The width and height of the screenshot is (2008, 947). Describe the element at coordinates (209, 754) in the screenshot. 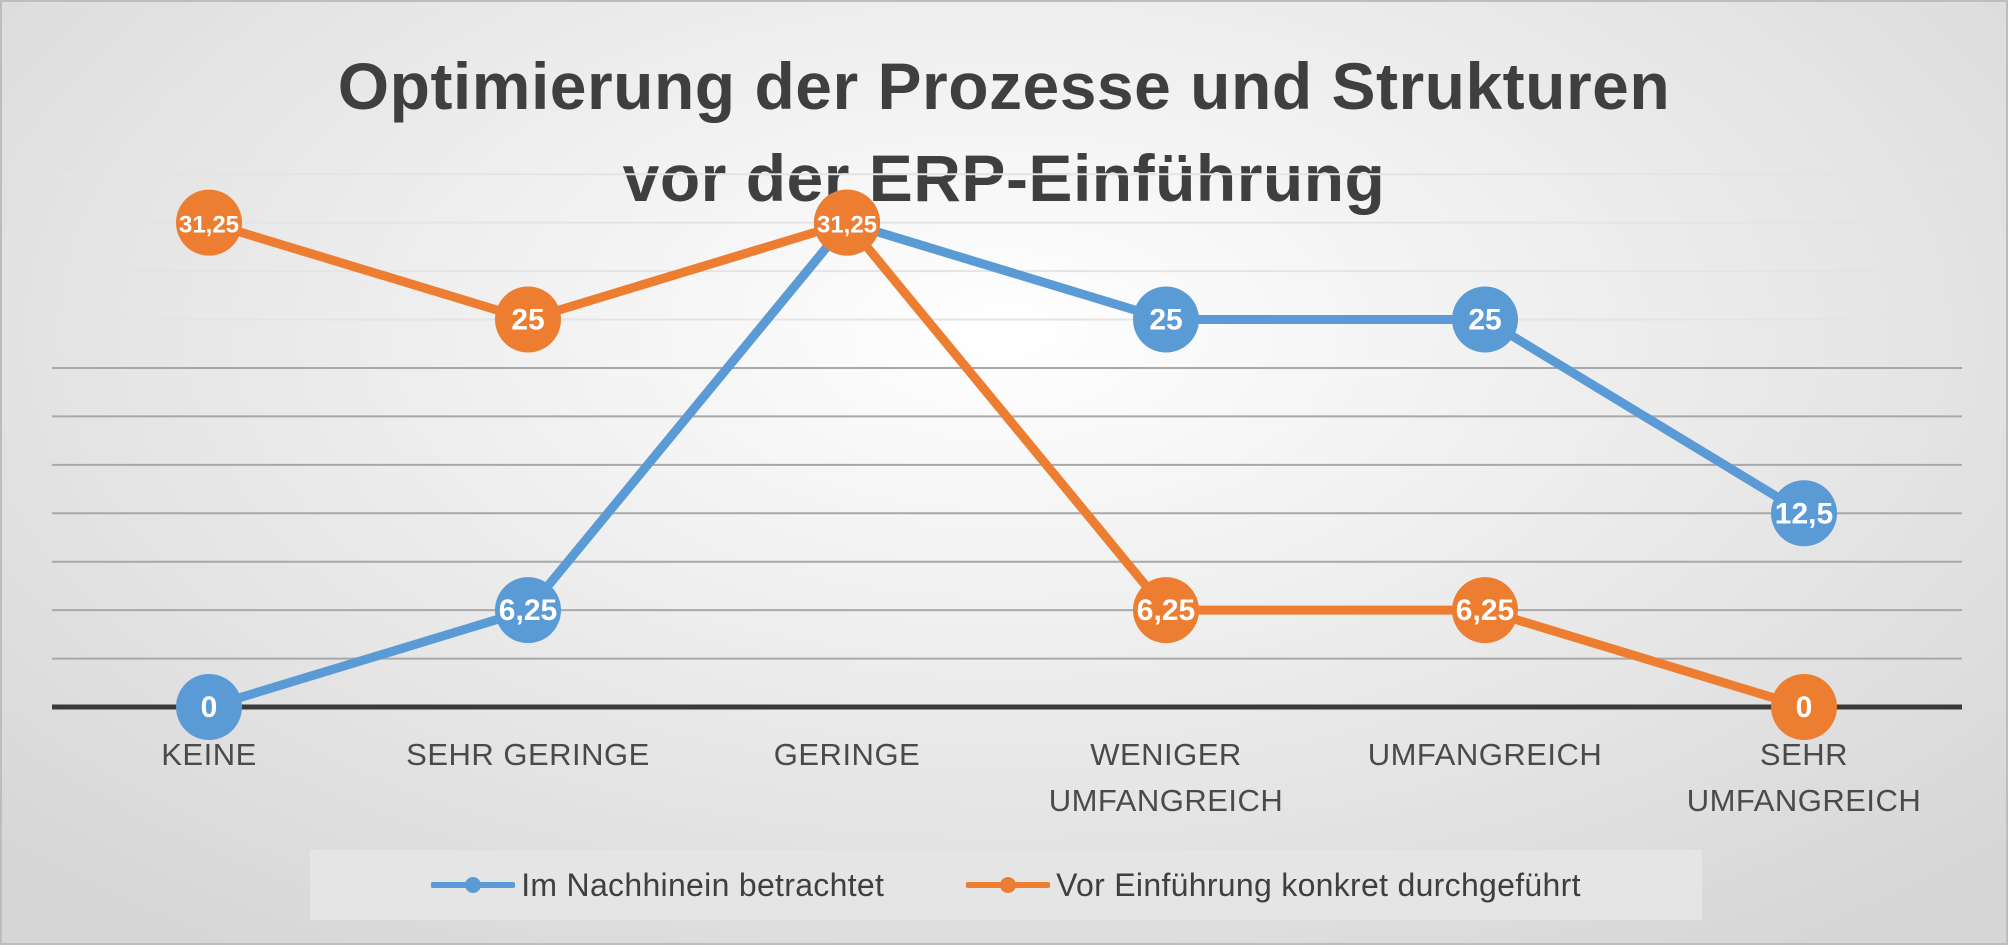

I see `x-tick-label: KEINE` at that location.